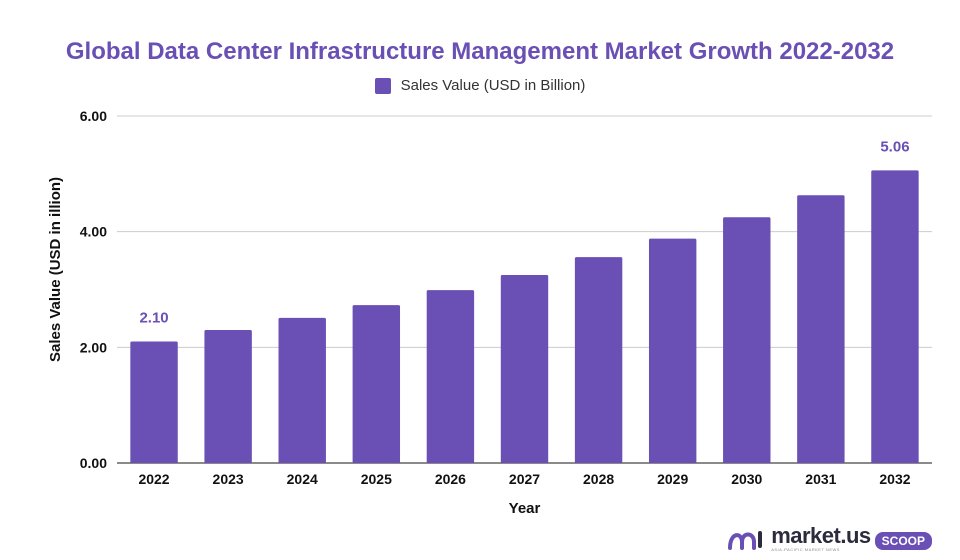 Image resolution: width=960 pixels, height=560 pixels. Describe the element at coordinates (93, 116) in the screenshot. I see `y-tick-label: 6.00` at that location.